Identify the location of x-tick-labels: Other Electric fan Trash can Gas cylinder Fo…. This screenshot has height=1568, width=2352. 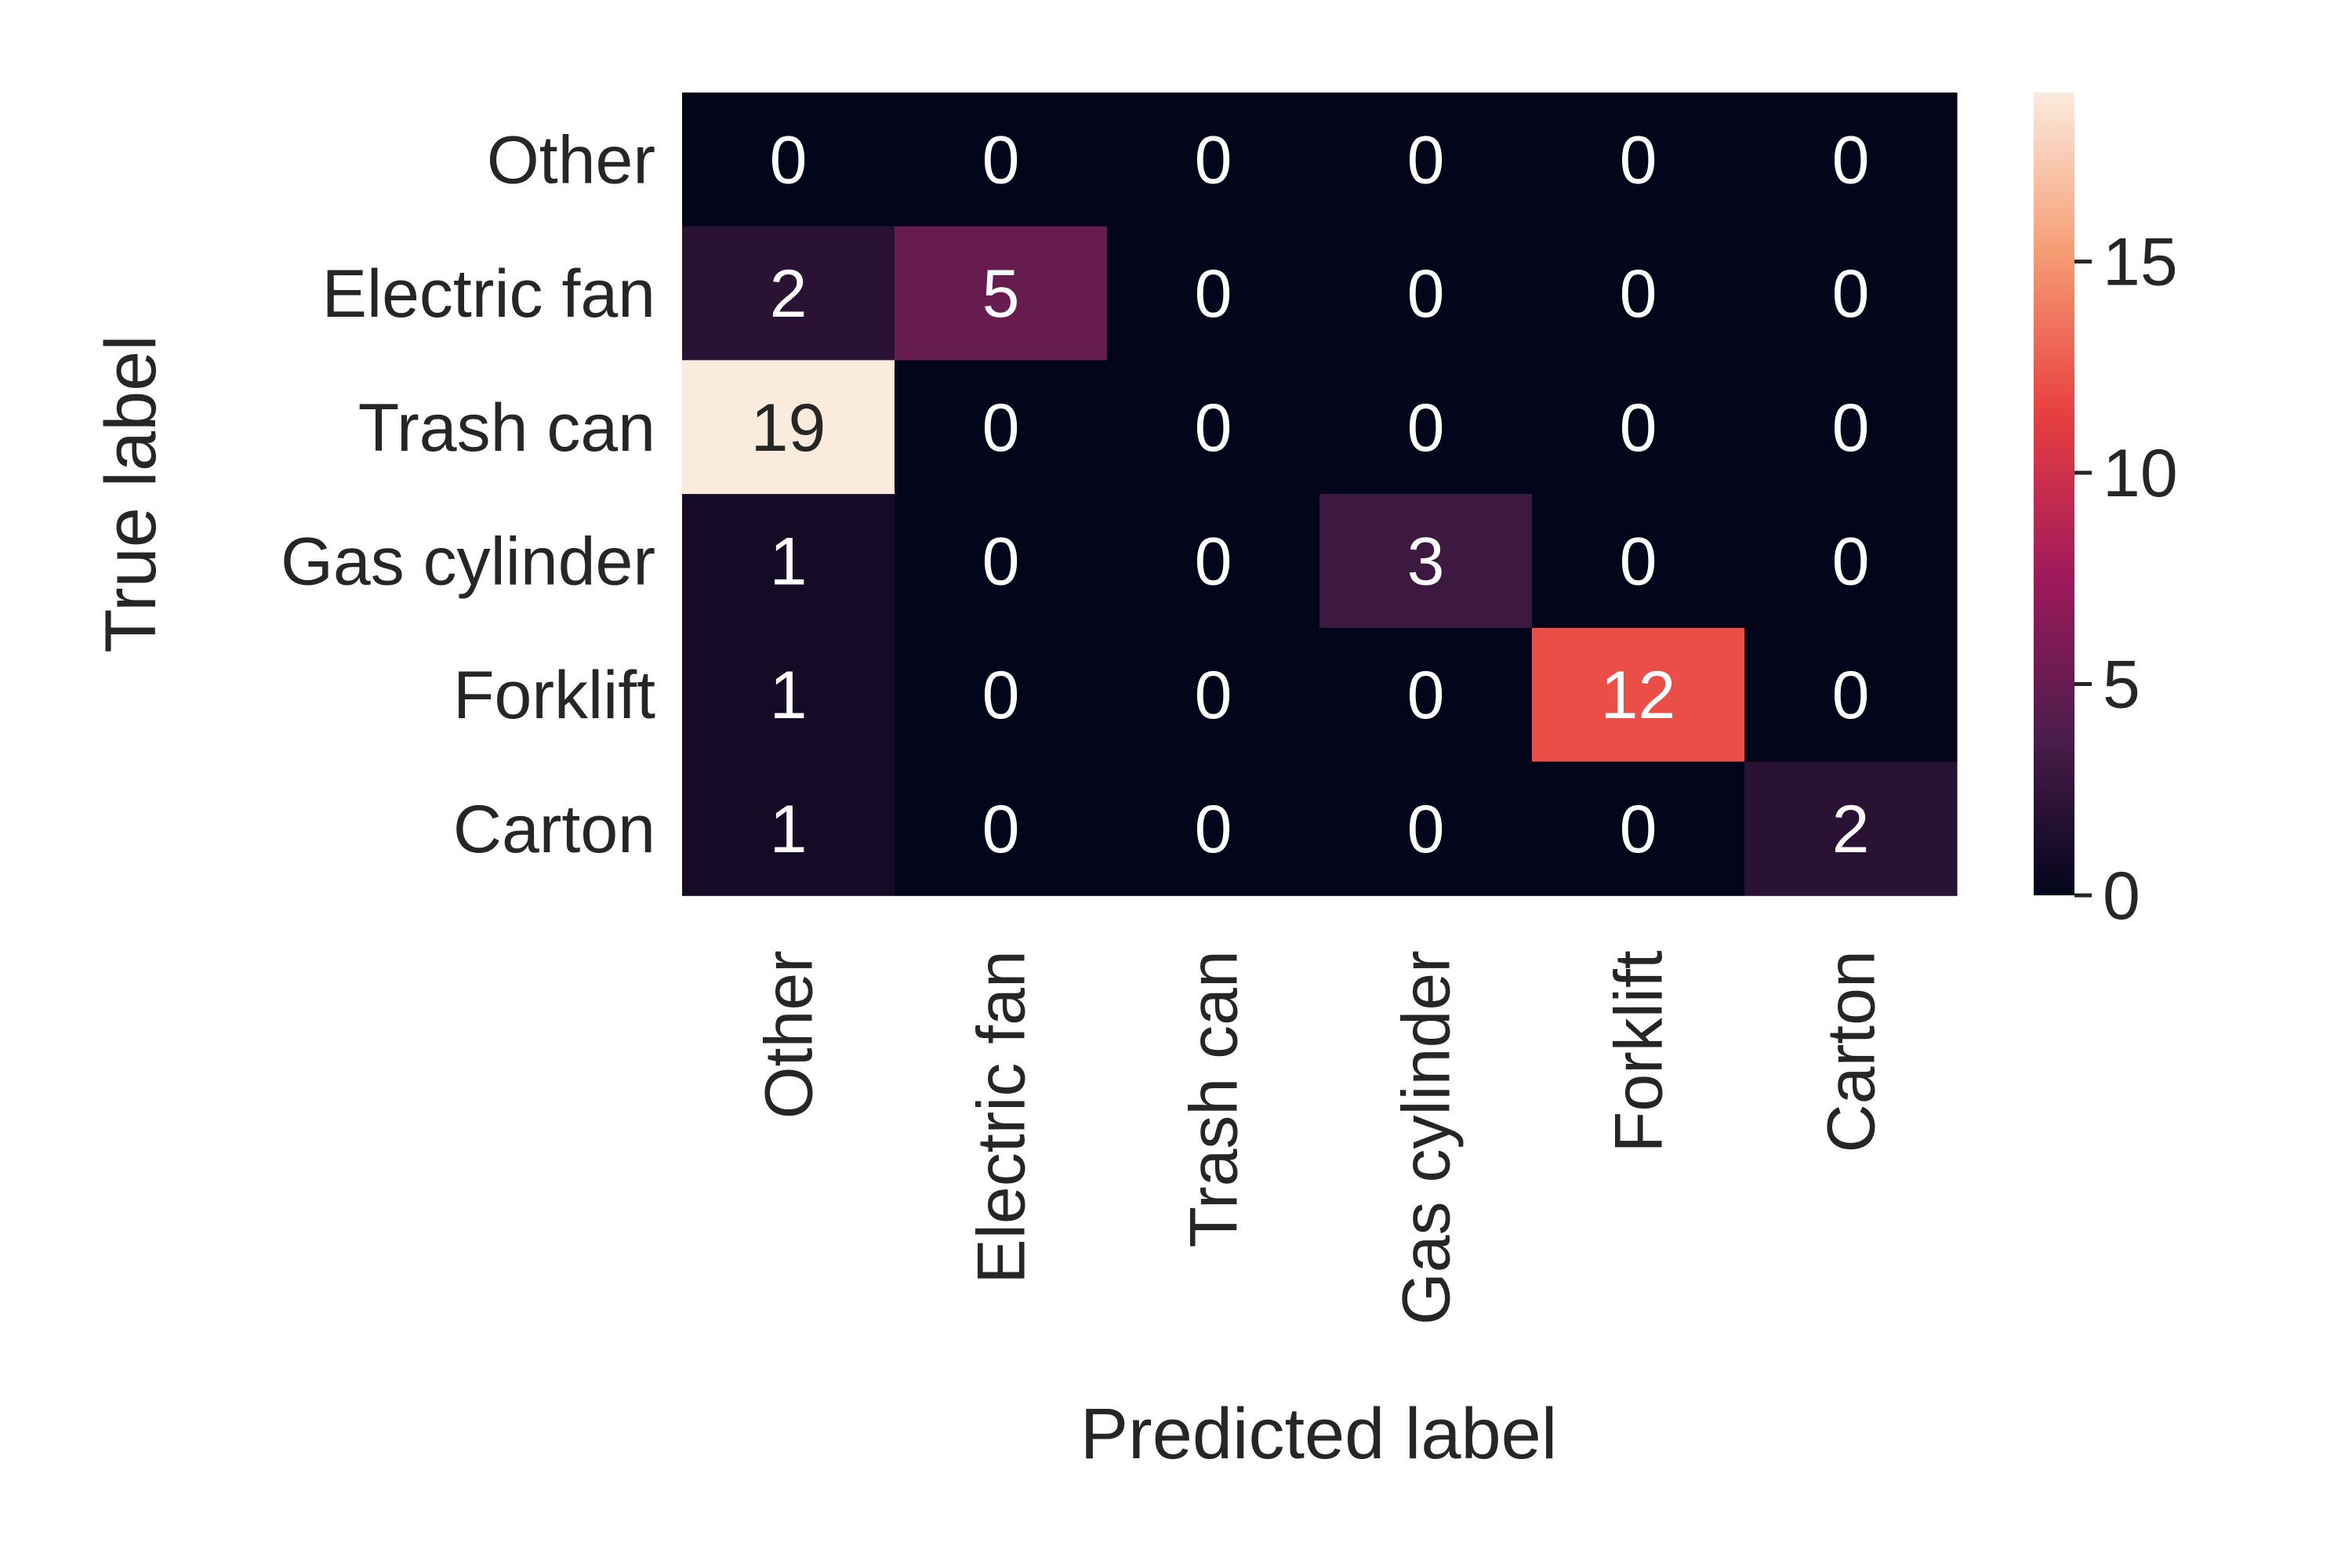
(1320, 1137).